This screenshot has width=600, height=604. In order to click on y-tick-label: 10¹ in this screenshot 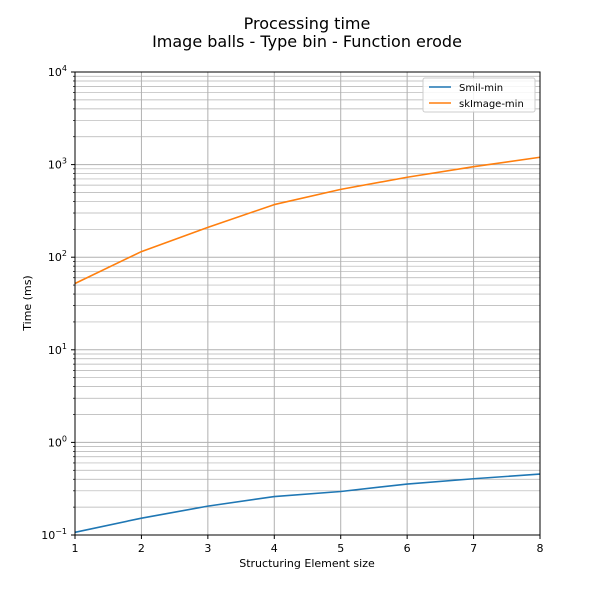, I will do `click(57, 349)`.